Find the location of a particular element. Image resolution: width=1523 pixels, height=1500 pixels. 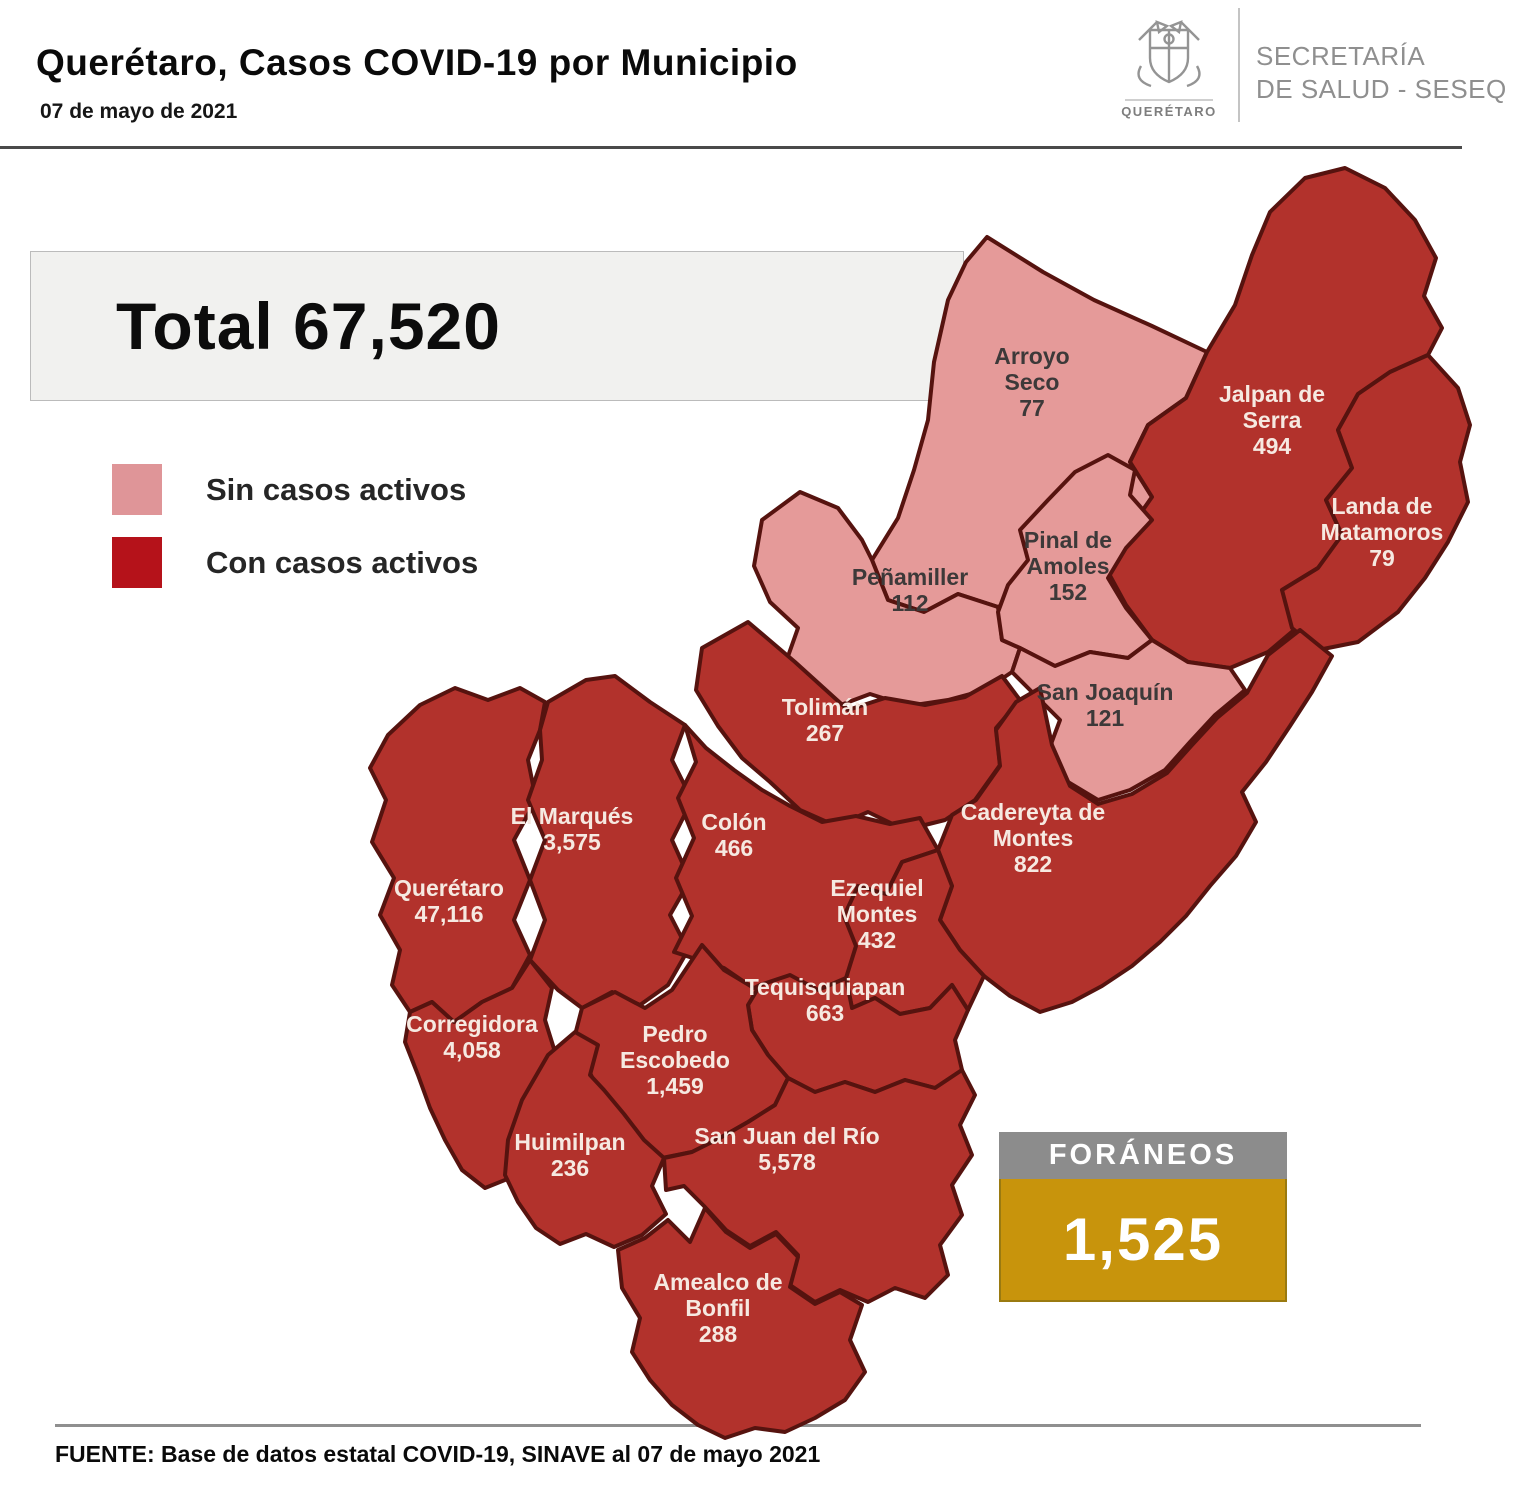

label-tequisquiapan: Tequisquiapan 663 is located at coordinates (825, 1000).